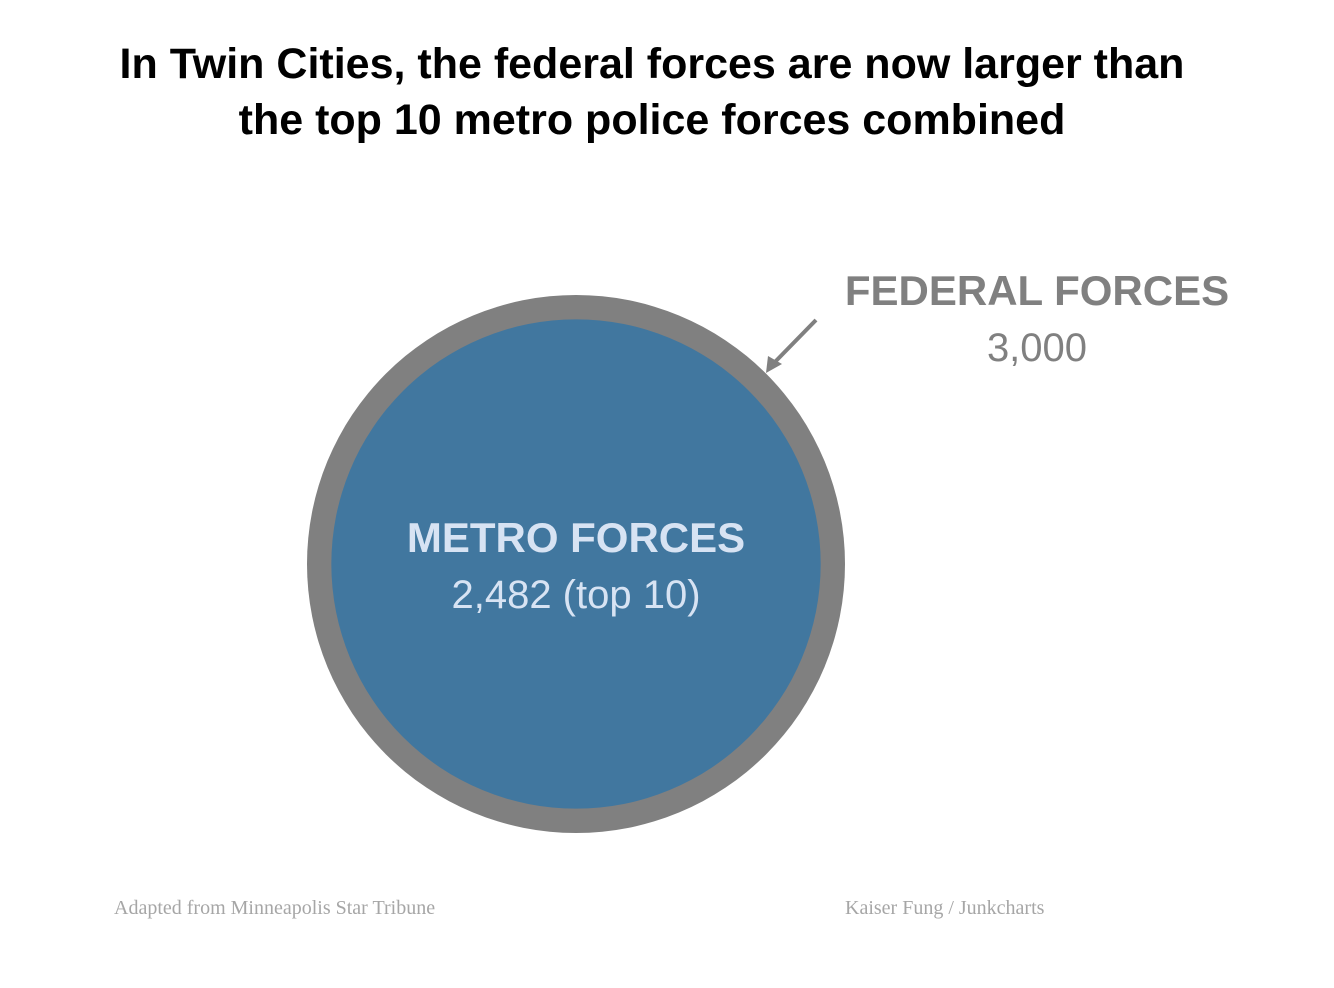 The width and height of the screenshot is (1334, 988). I want to click on source-note: Adapted from Minneapolis Star Tribune, so click(275, 908).